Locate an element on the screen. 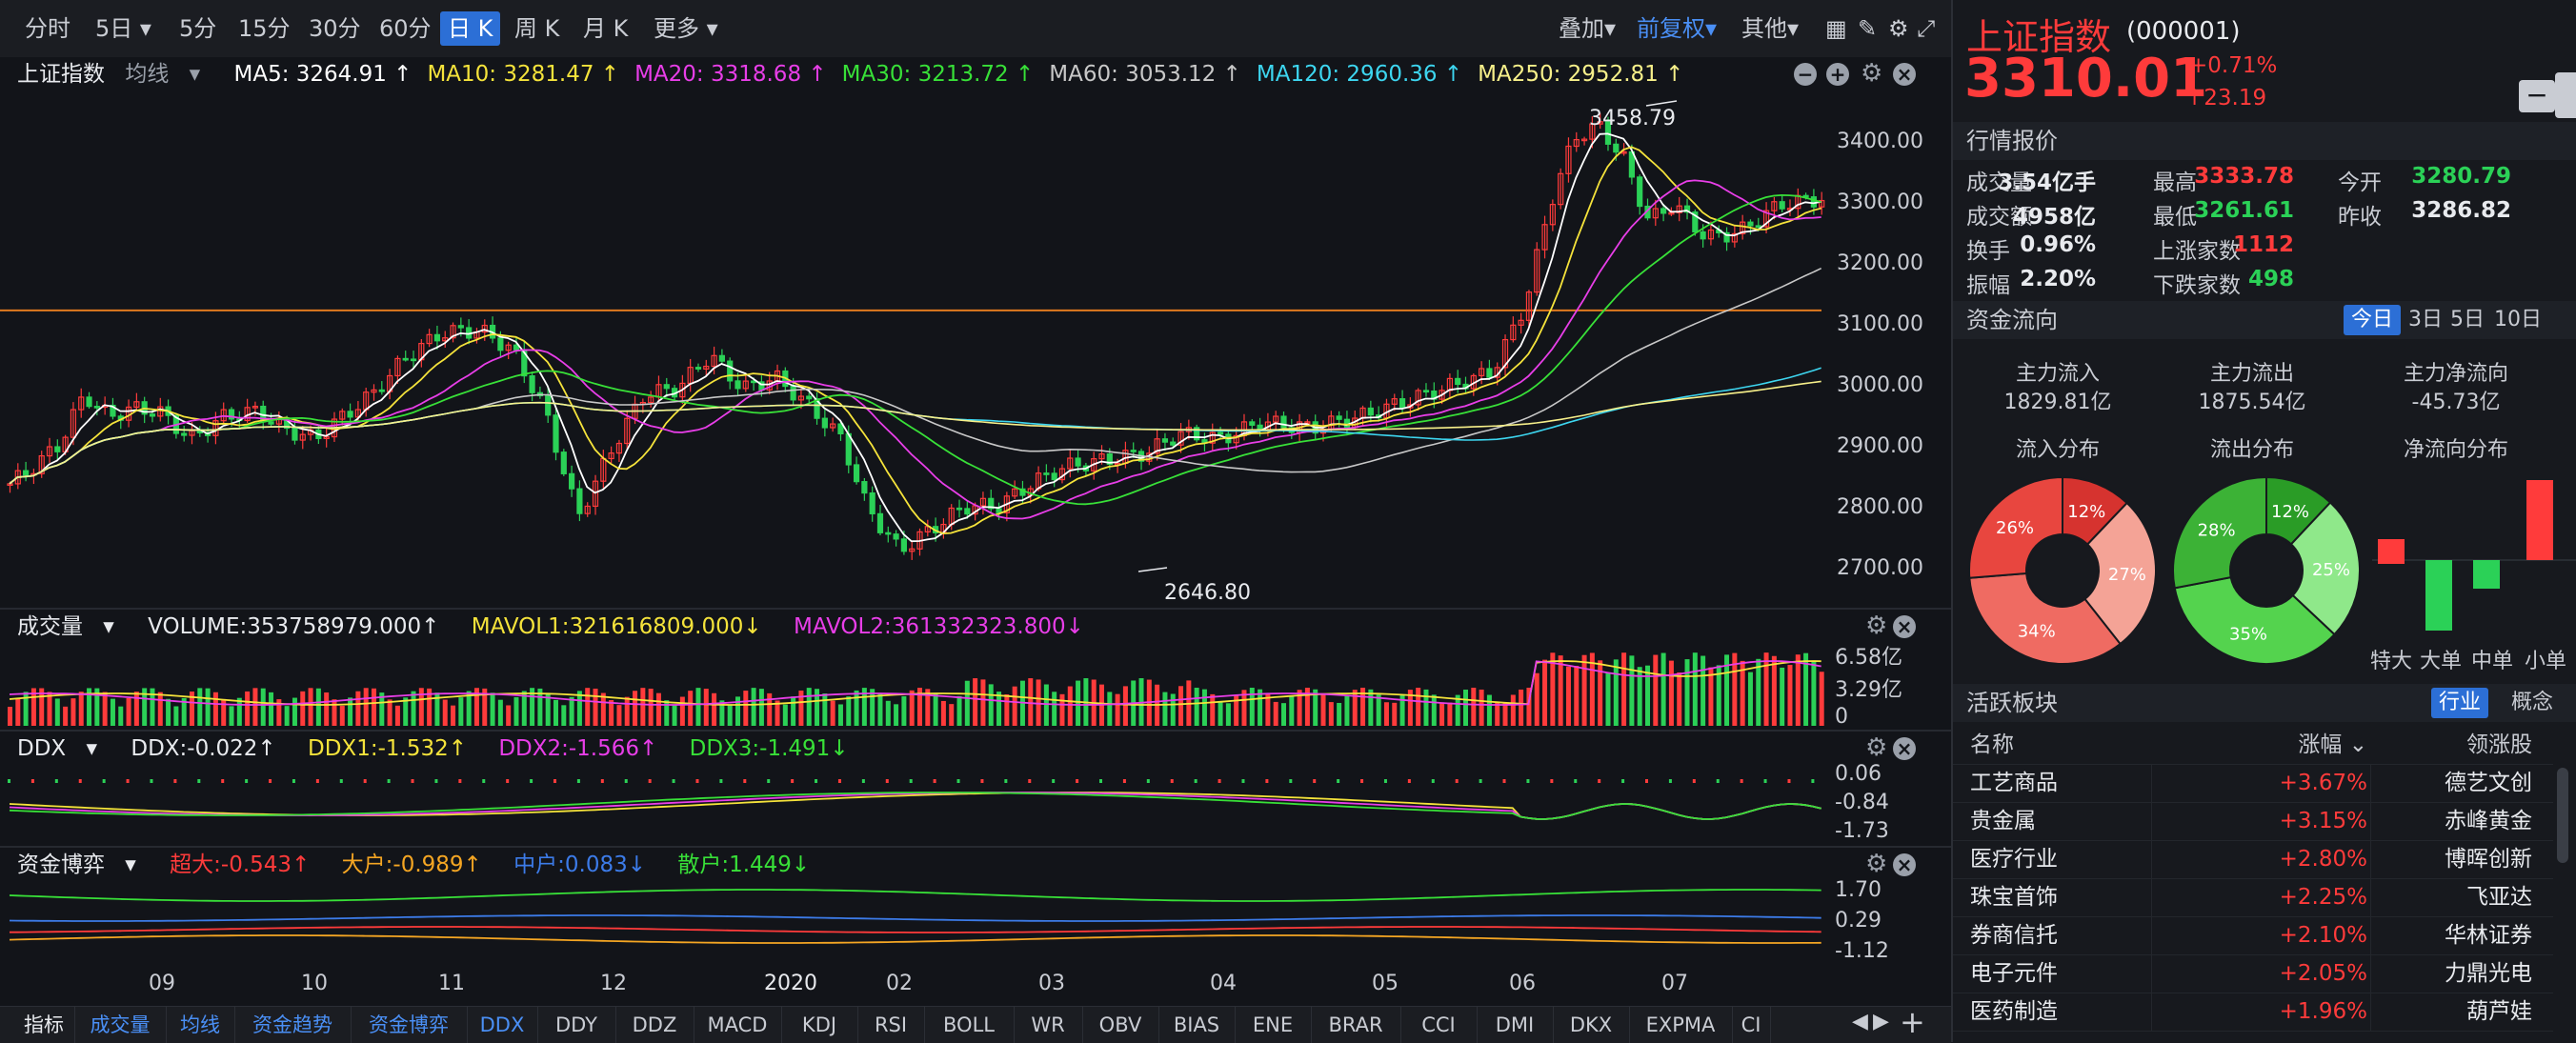 The height and width of the screenshot is (1043, 2576). tab-indicator: DKX is located at coordinates (1591, 1025).